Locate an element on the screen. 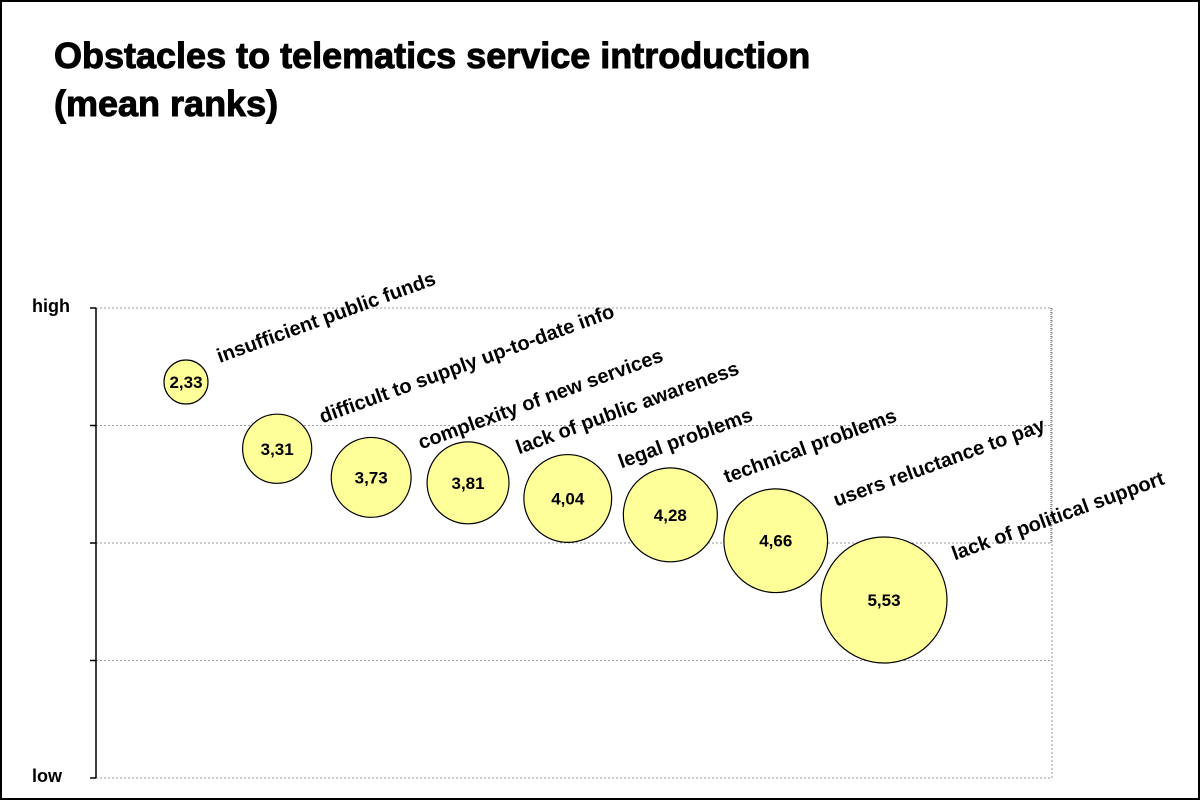  bubble-value-label: 4,04 is located at coordinates (568, 498).